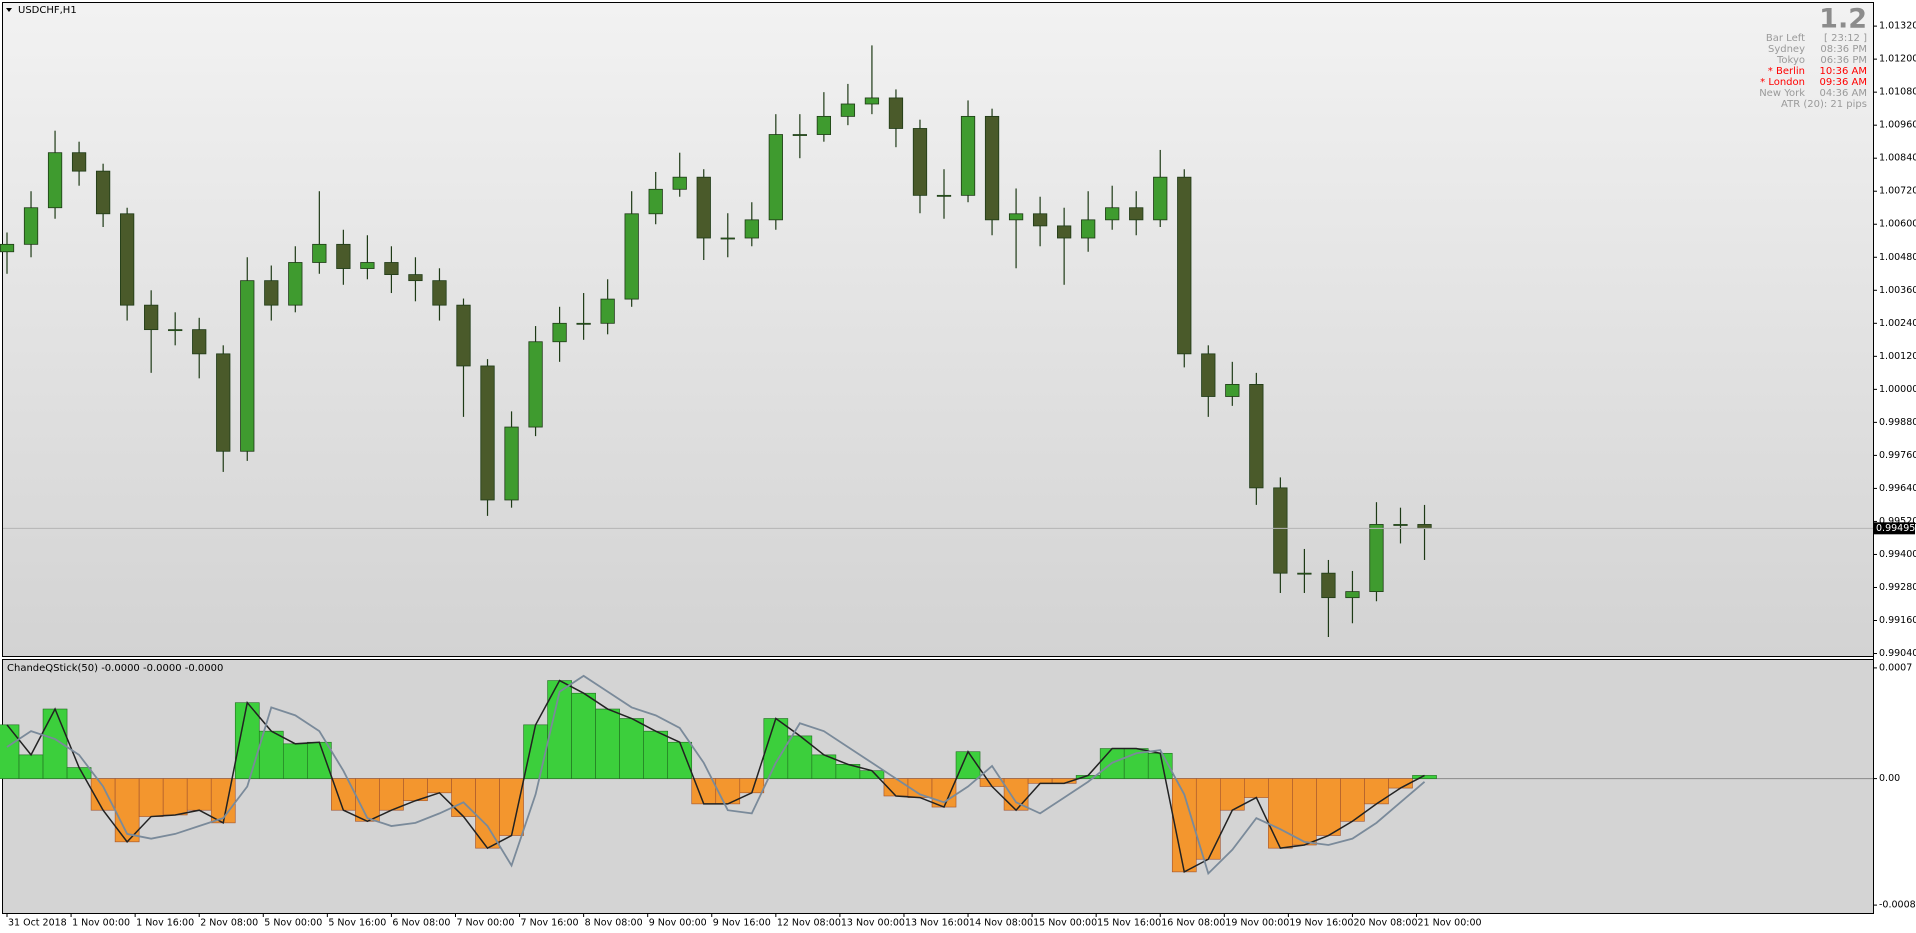  What do you see at coordinates (614, 923) in the screenshot?
I see `x-tick-label: 8 Nov 08:00` at bounding box center [614, 923].